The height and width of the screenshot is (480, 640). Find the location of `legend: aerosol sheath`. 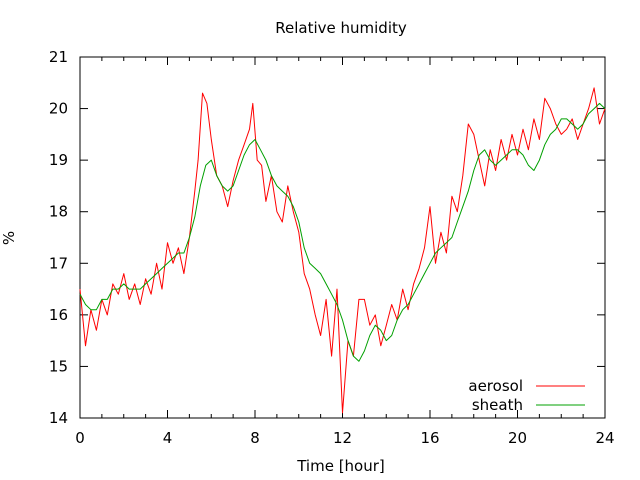

legend: aerosol sheath is located at coordinates (526, 395).